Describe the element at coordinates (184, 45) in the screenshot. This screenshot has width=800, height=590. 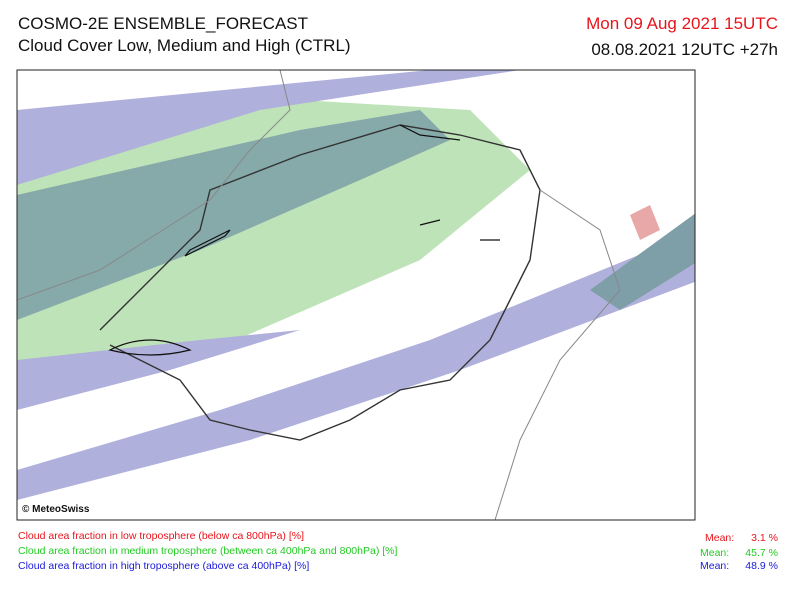
I see `subtitle: Cloud Cover Low, Medium and High (CTRL)` at that location.